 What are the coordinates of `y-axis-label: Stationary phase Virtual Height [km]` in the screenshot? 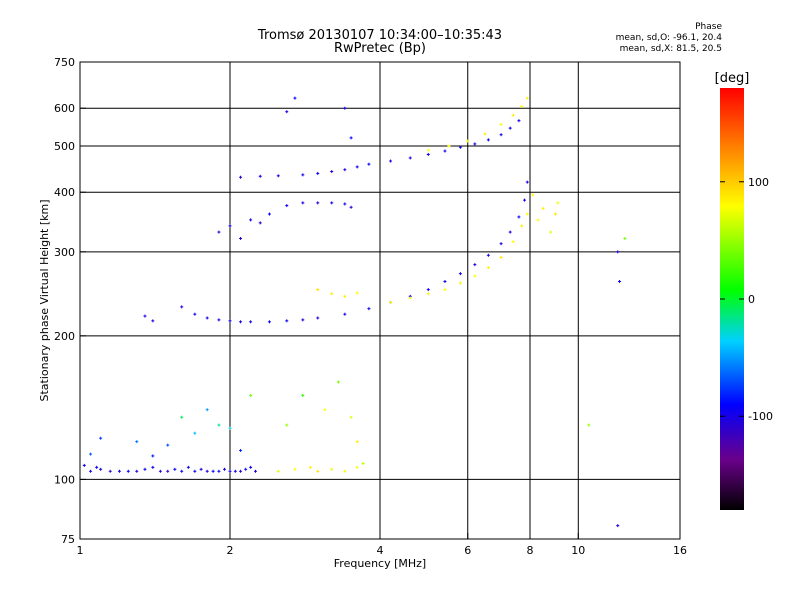 It's located at (44, 300).